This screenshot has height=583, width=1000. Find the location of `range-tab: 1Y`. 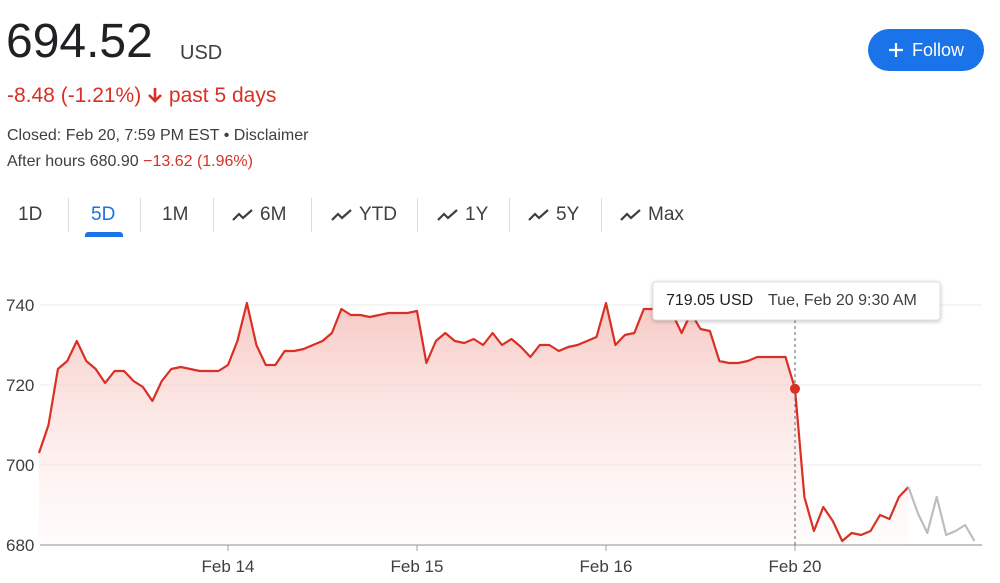

range-tab: 1Y is located at coordinates (462, 215).